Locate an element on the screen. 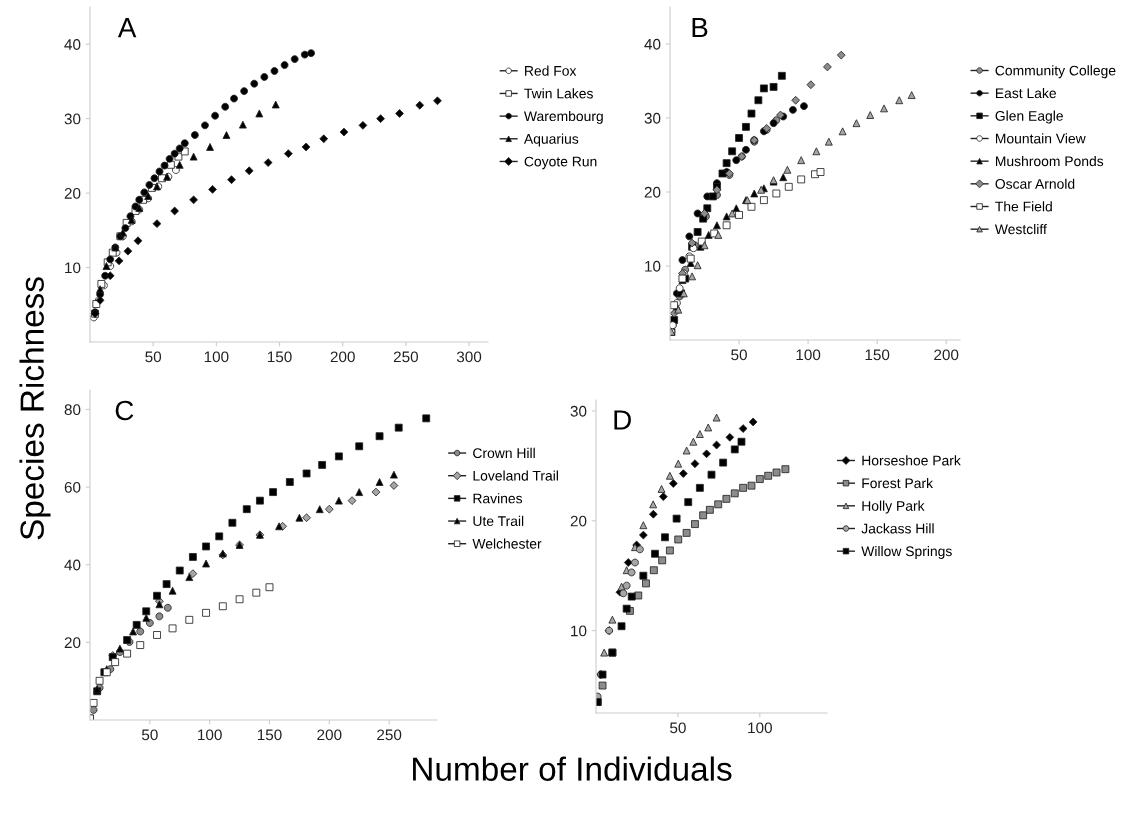 The image size is (1143, 817). legend-label: Coyote Run is located at coordinates (560, 163).